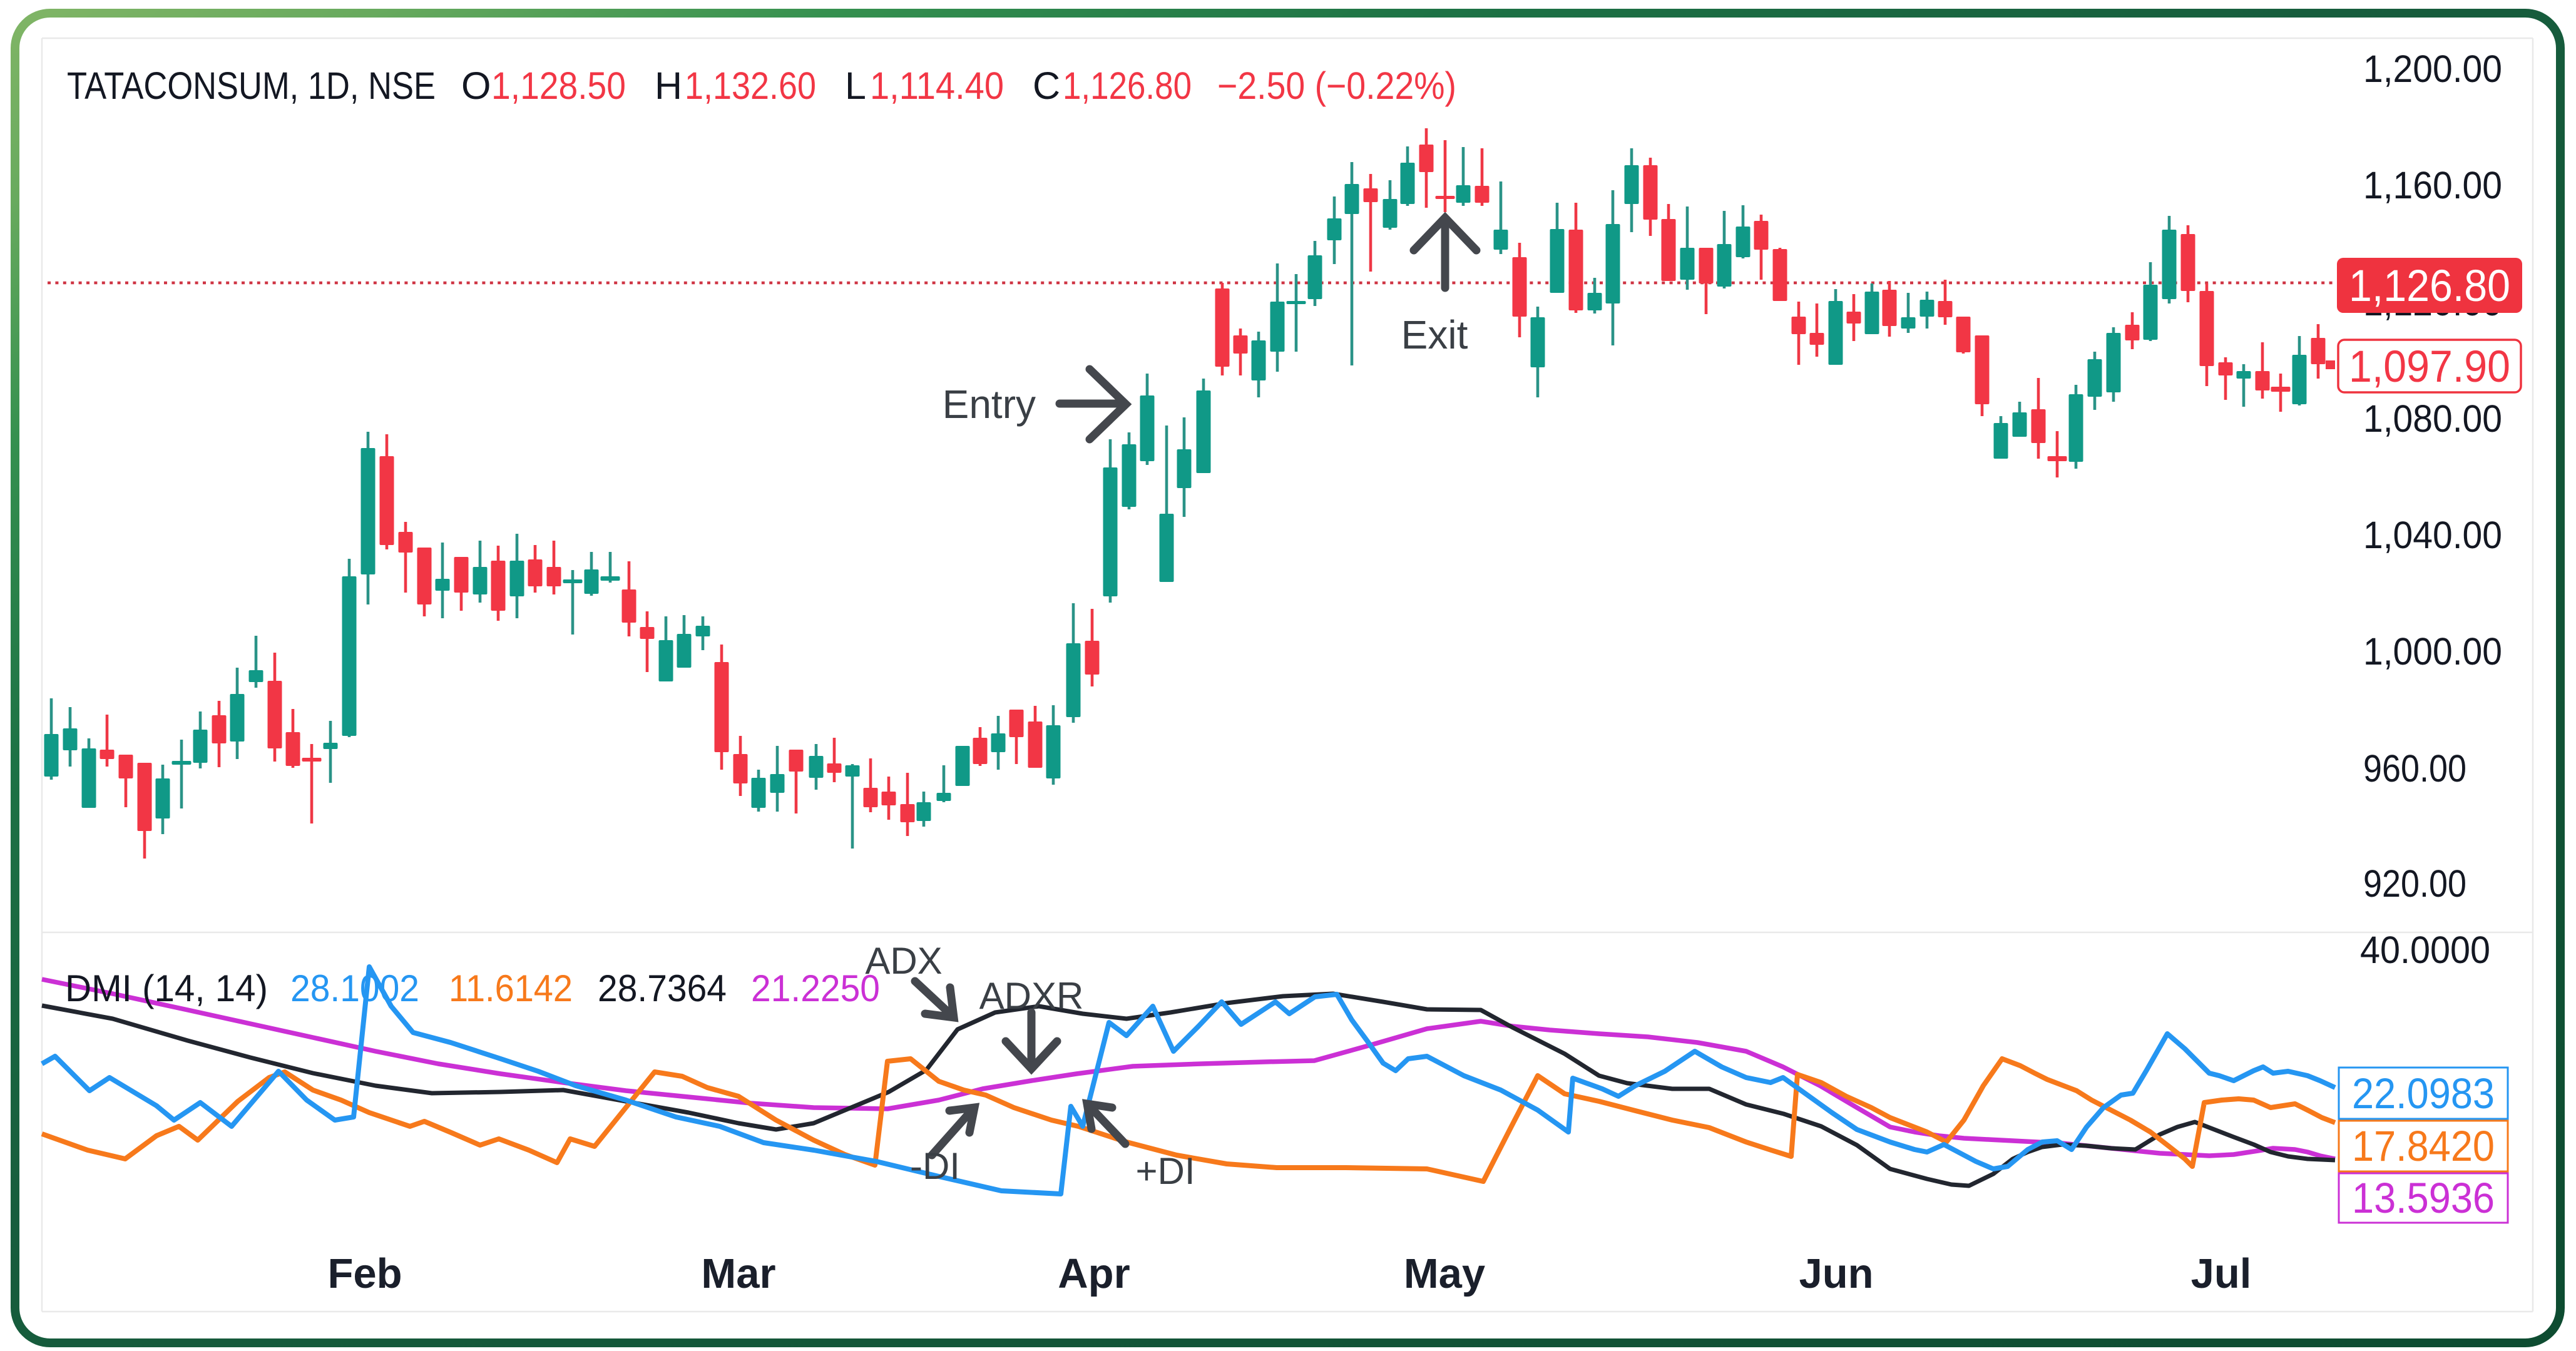  Describe the element at coordinates (2423, 1146) in the screenshot. I see `svg-text: 17.8420` at that location.